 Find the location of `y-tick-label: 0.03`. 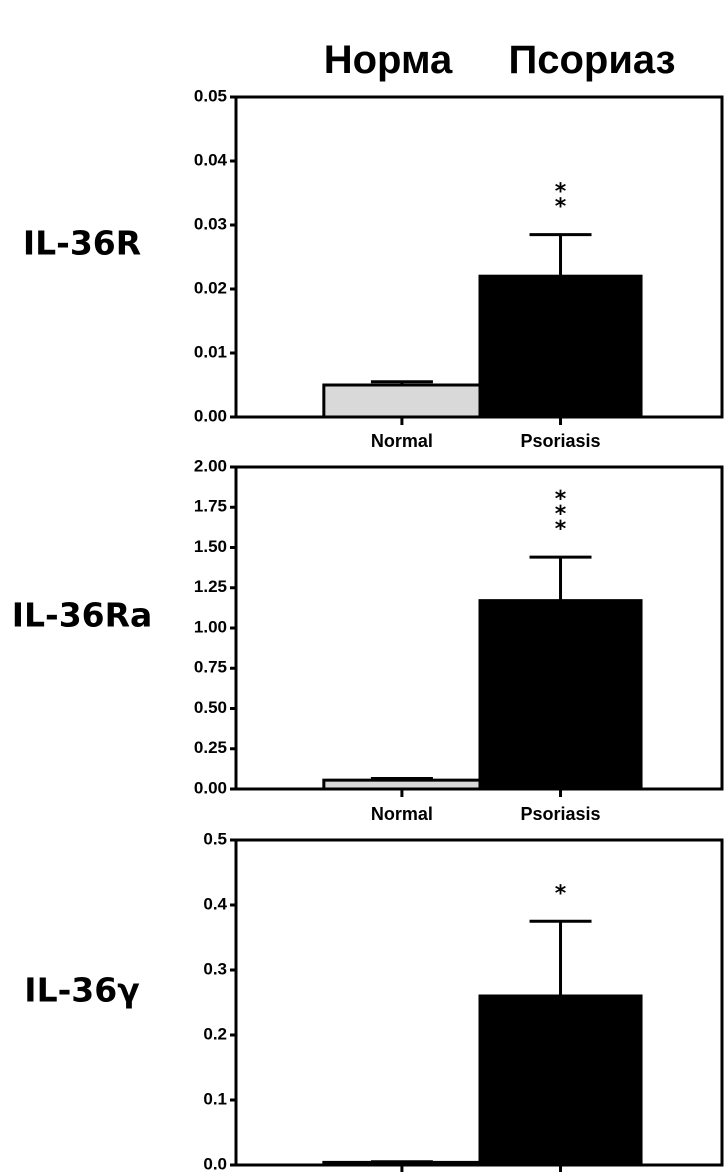

y-tick-label: 0.03 is located at coordinates (210, 223).